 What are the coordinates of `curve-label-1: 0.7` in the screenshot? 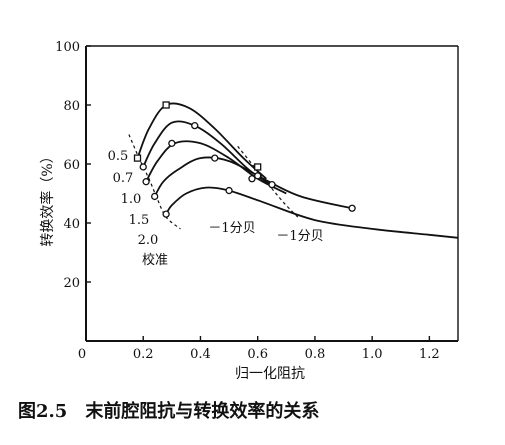 It's located at (123, 178).